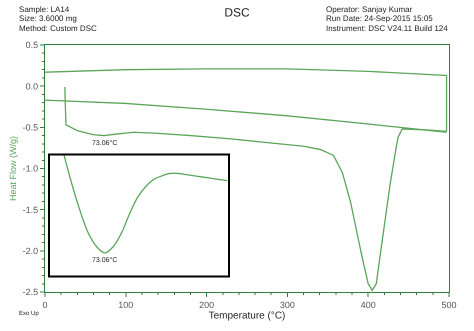 The width and height of the screenshot is (474, 331). I want to click on text: Sample: LA14, so click(44, 9).